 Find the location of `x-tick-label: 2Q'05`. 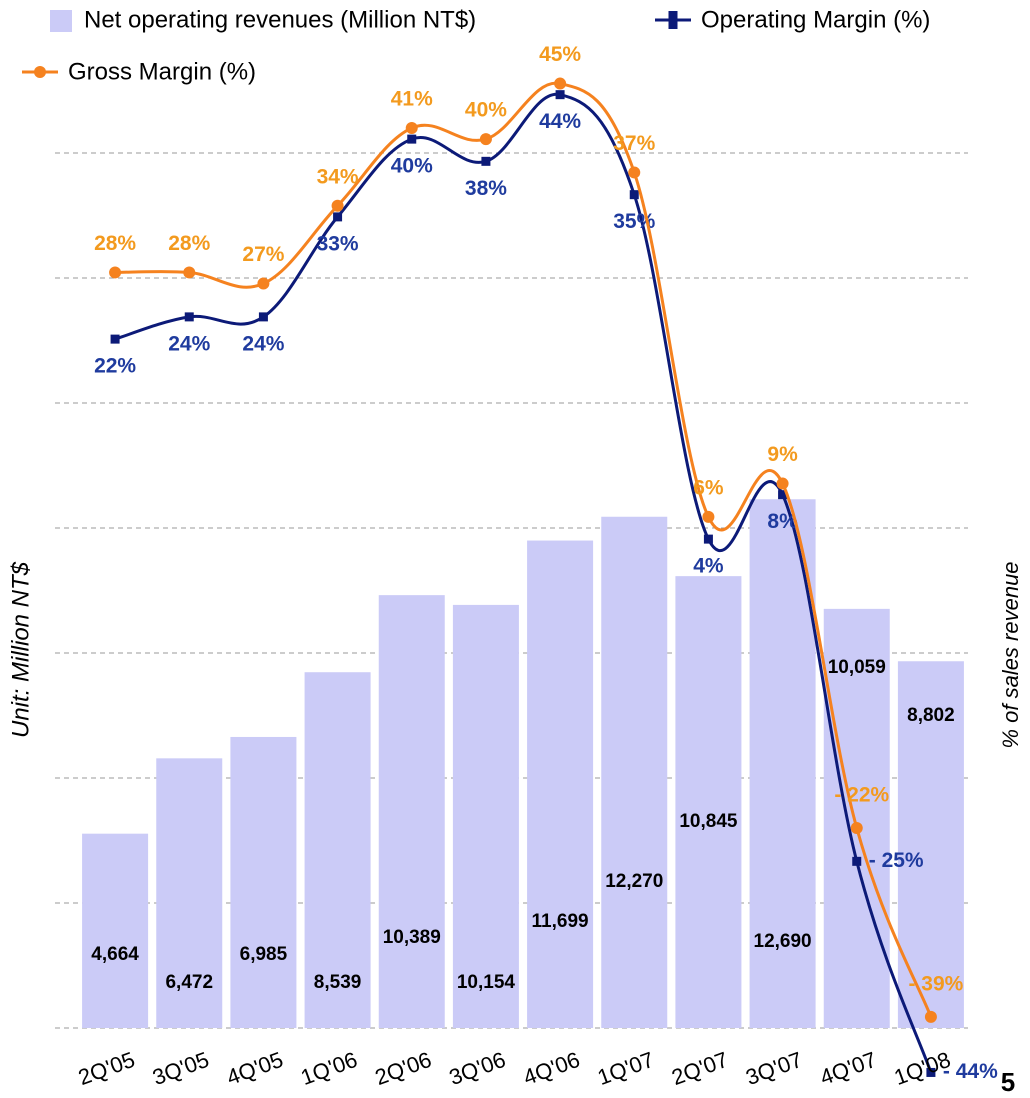

x-tick-label: 2Q'05 is located at coordinates (106, 1068).